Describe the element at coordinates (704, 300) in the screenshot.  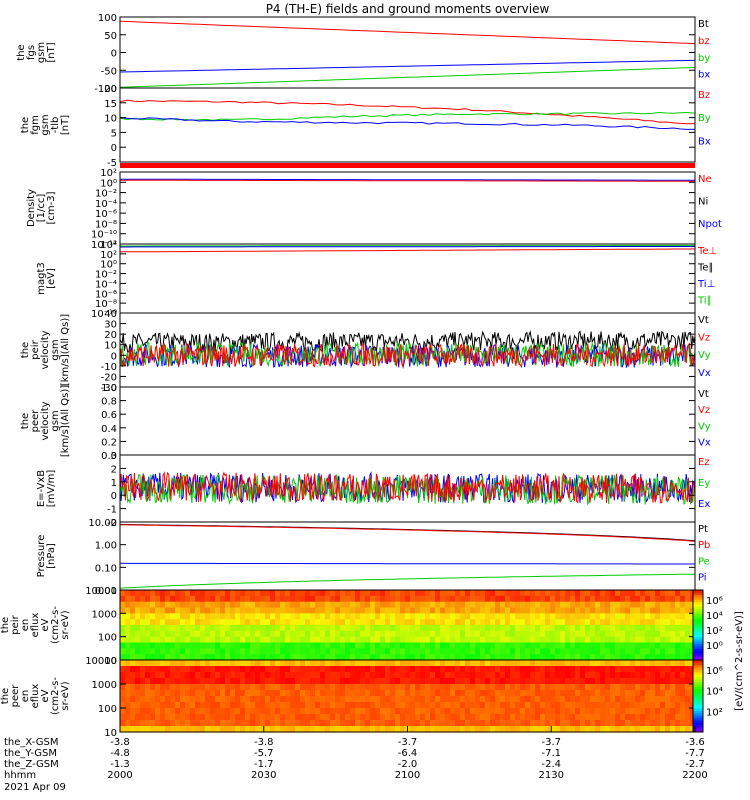
I see `legend-p4: Ti∥` at that location.